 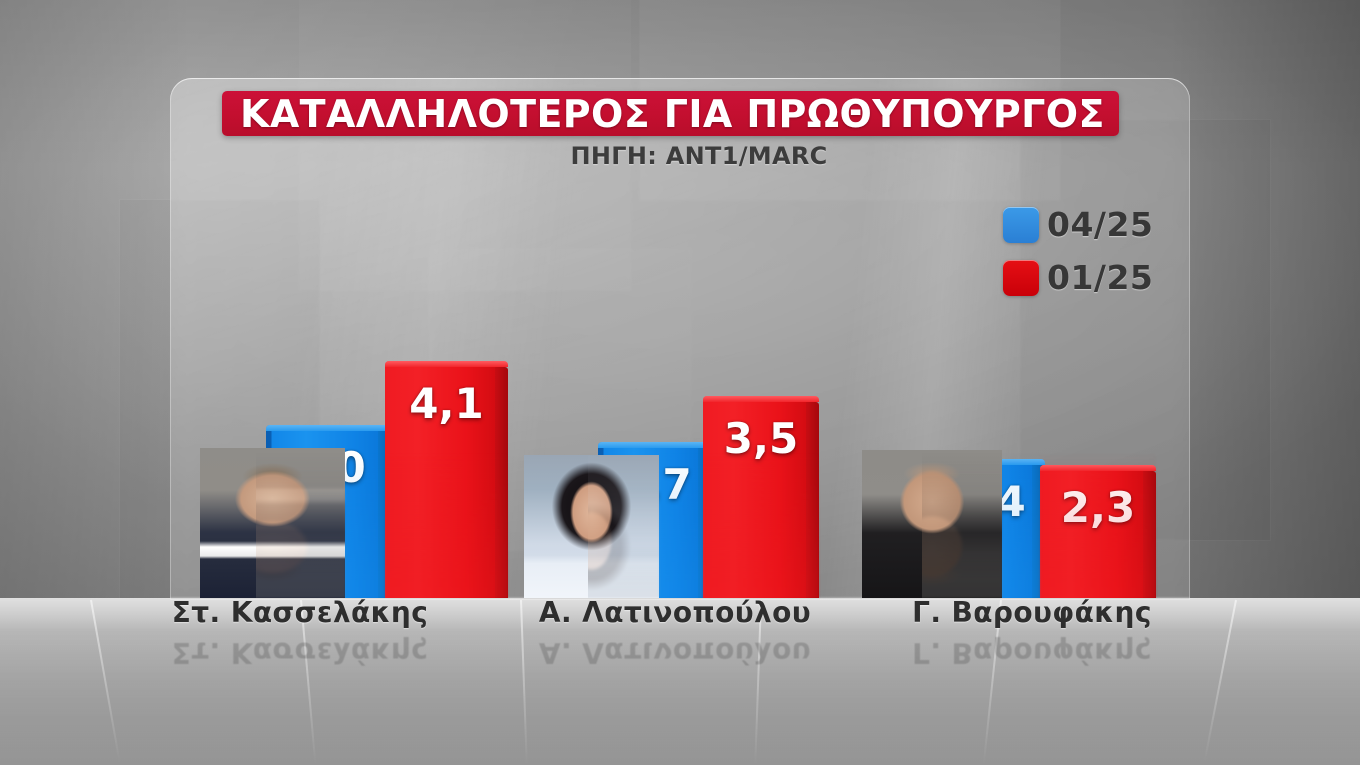 I want to click on chart-source-line: ΠΗΓΗ: ΑΝΤ1/MARC, so click(x=680, y=156).